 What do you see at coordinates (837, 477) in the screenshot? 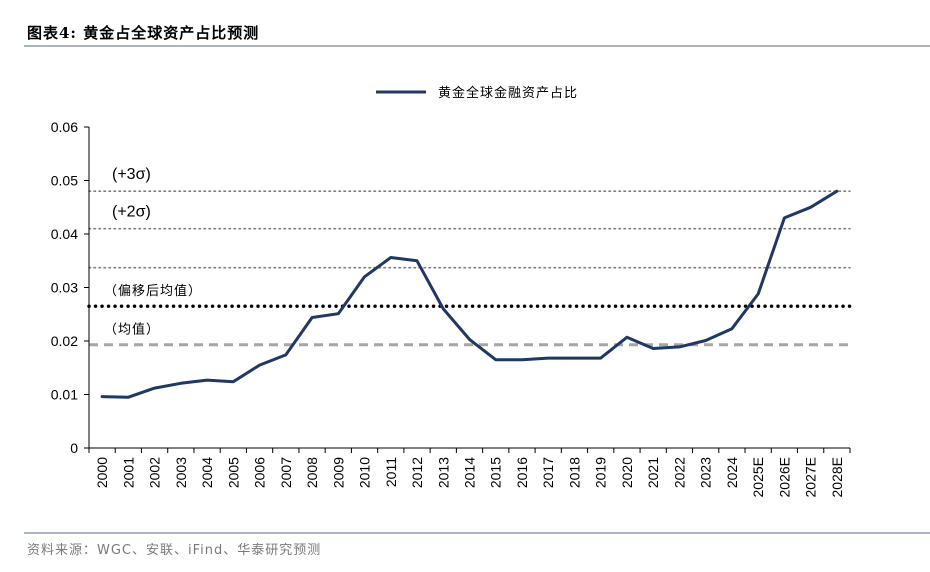
I see `x-tick-label: 2028E` at bounding box center [837, 477].